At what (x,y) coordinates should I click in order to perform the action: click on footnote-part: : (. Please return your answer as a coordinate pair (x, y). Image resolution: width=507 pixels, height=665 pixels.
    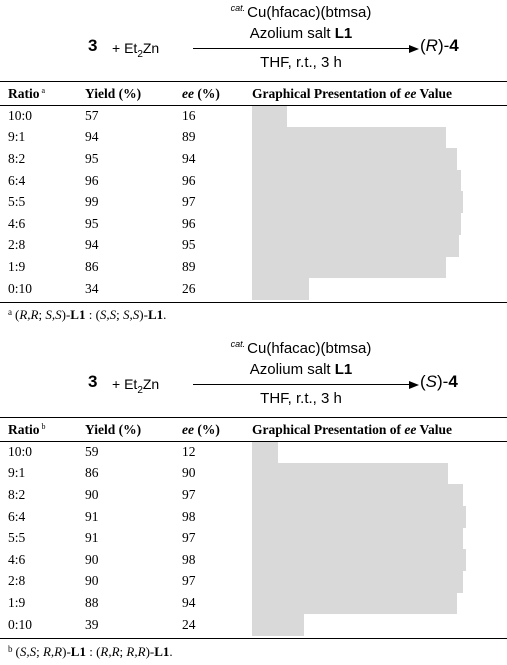
    Looking at the image, I should click on (92, 314).